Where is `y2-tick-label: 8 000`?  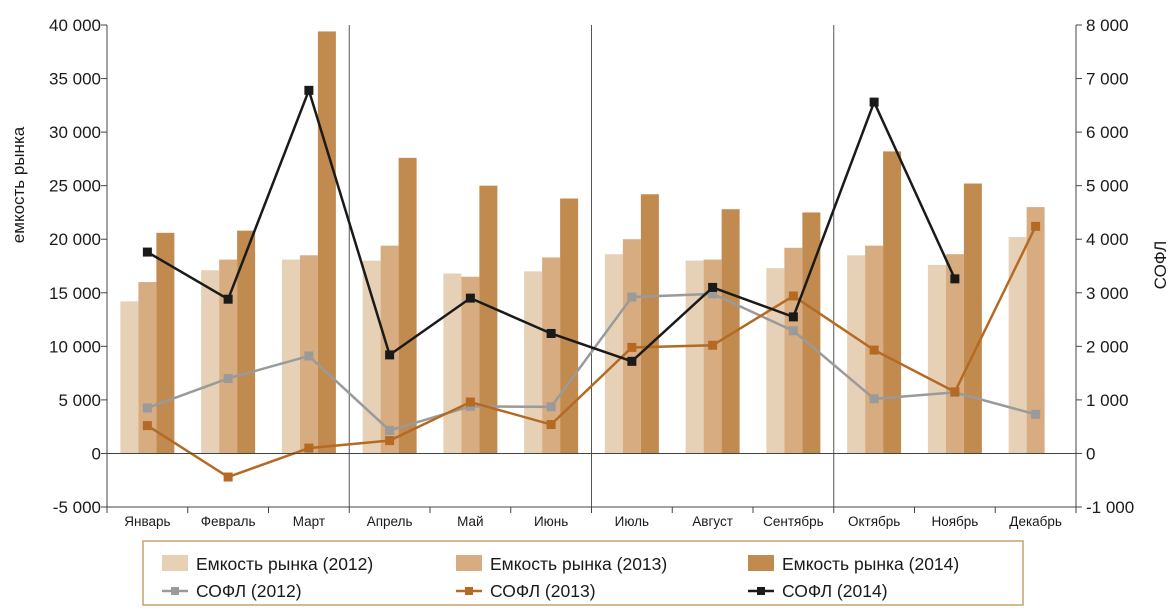
y2-tick-label: 8 000 is located at coordinates (1107, 25).